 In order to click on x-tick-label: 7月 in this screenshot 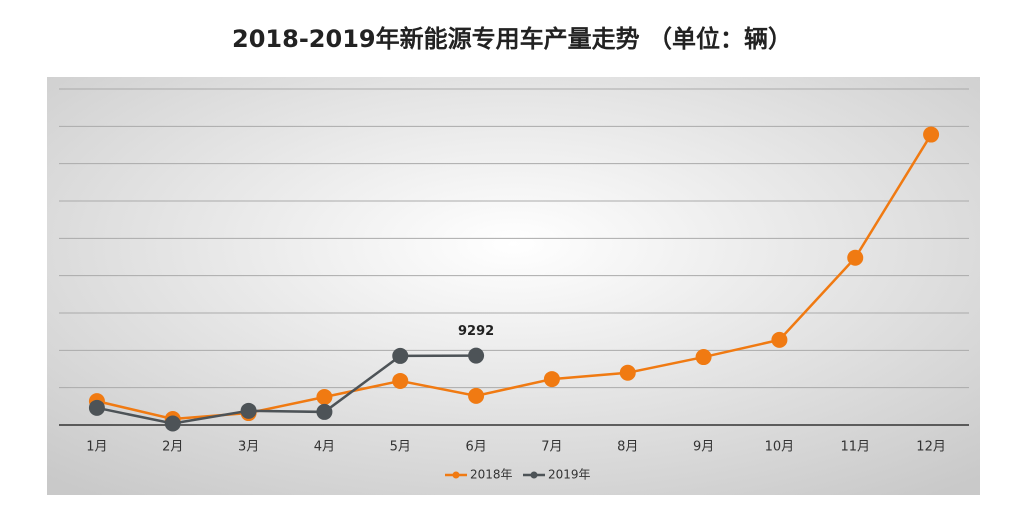, I will do `click(551, 447)`.